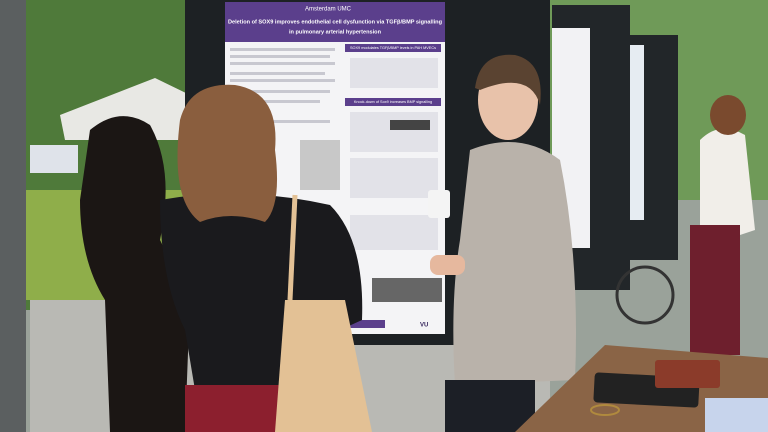 This screenshot has height=432, width=768. What do you see at coordinates (282, 85) in the screenshot?
I see `poster-text` at bounding box center [282, 85].